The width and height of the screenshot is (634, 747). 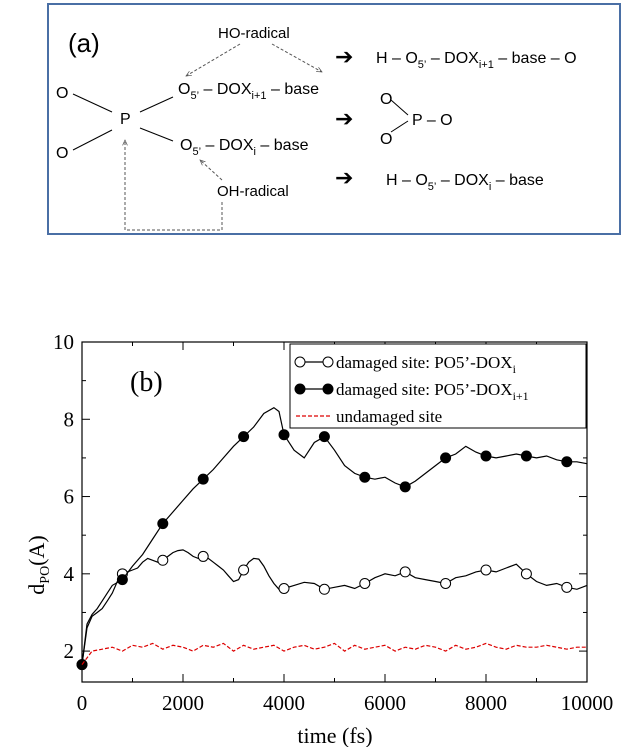 What do you see at coordinates (156, 134) in the screenshot?
I see `bond-p-o5-lower` at bounding box center [156, 134].